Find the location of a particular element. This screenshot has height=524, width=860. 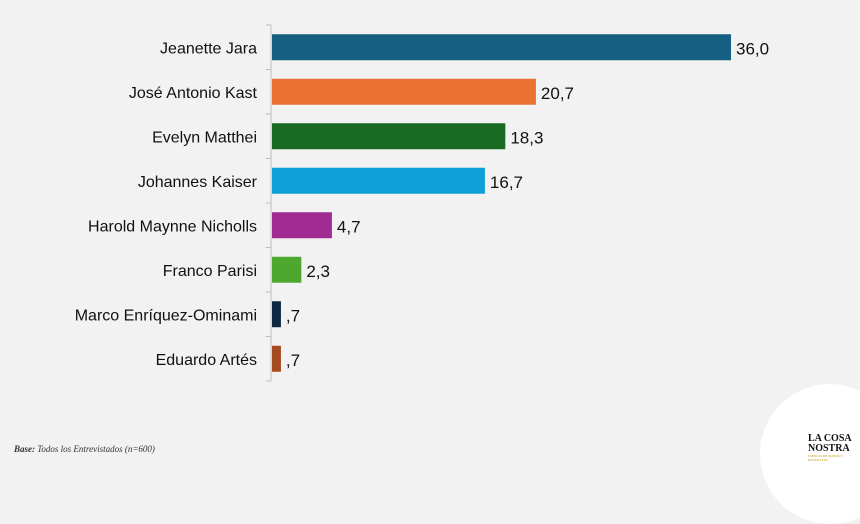

logo-line-1: LA COSA is located at coordinates (830, 438).